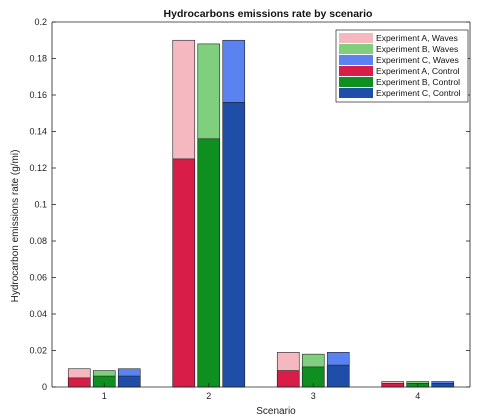 The width and height of the screenshot is (498, 419). Describe the element at coordinates (38, 59) in the screenshot. I see `y-tick-label: 0.18` at that location.